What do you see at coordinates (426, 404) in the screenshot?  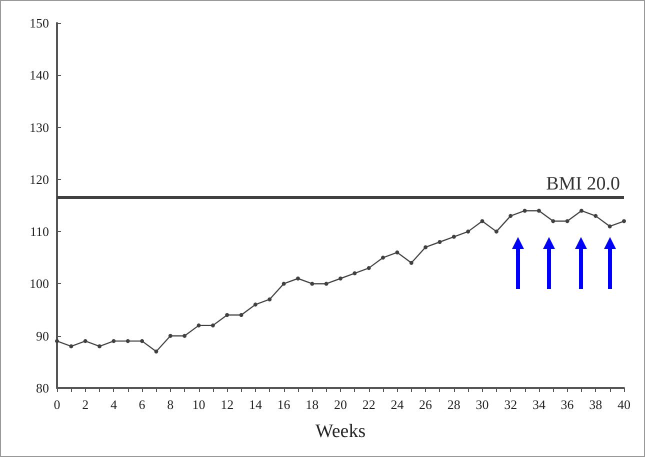 I see `x-tick-label: 26` at bounding box center [426, 404].